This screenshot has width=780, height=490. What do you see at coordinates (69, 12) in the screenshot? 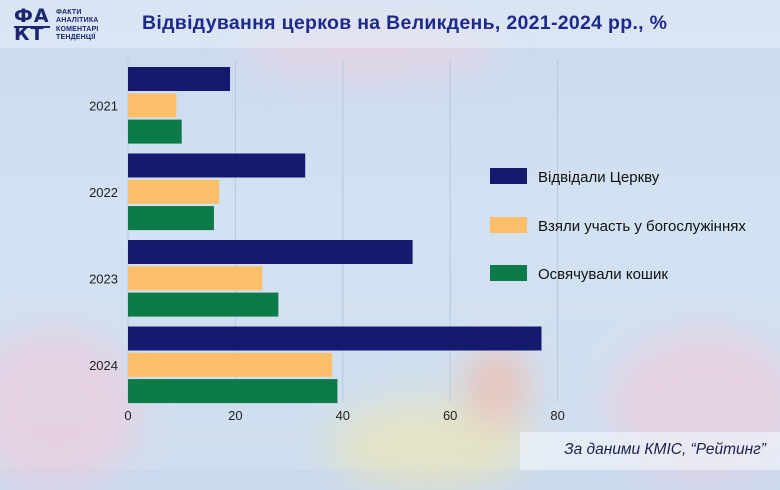
I see `logo-tagline-line: ФАКТИ` at bounding box center [69, 12].